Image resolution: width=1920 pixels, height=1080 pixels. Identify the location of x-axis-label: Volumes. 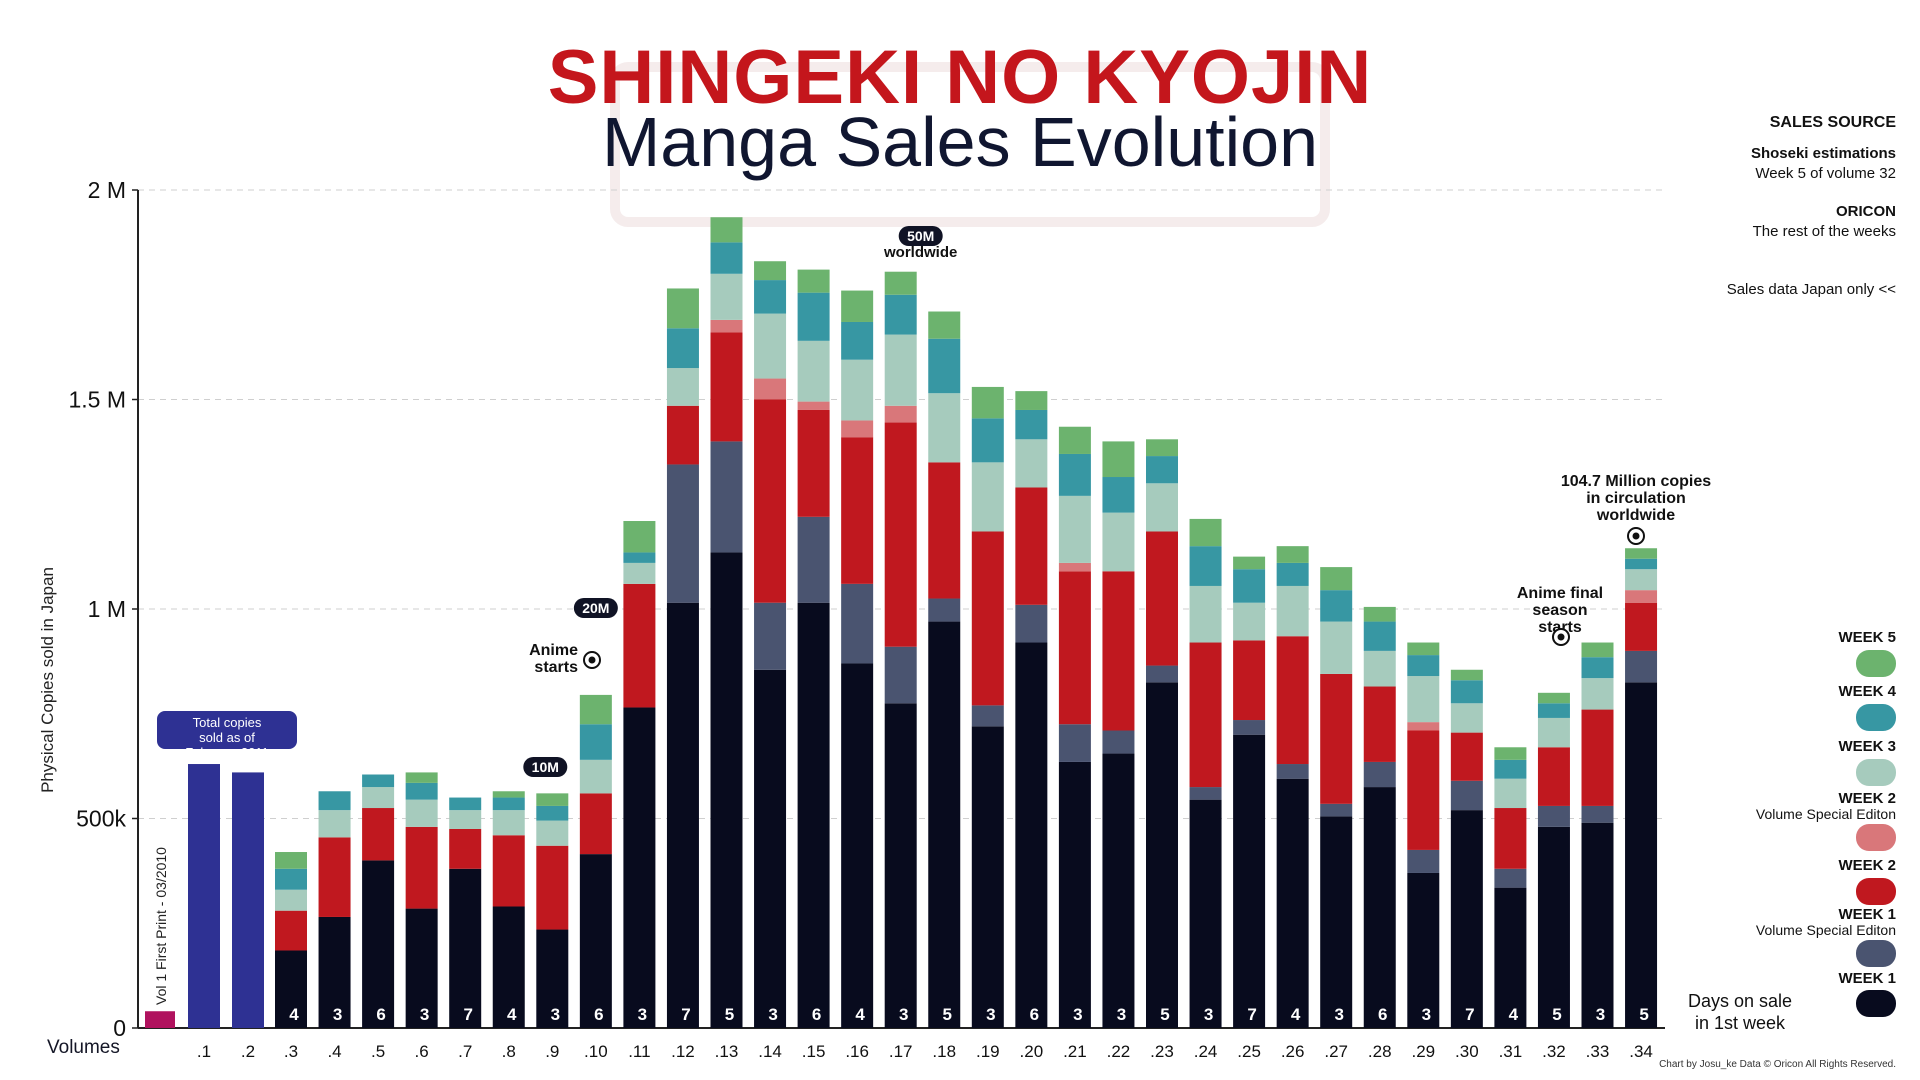
(83, 1047).